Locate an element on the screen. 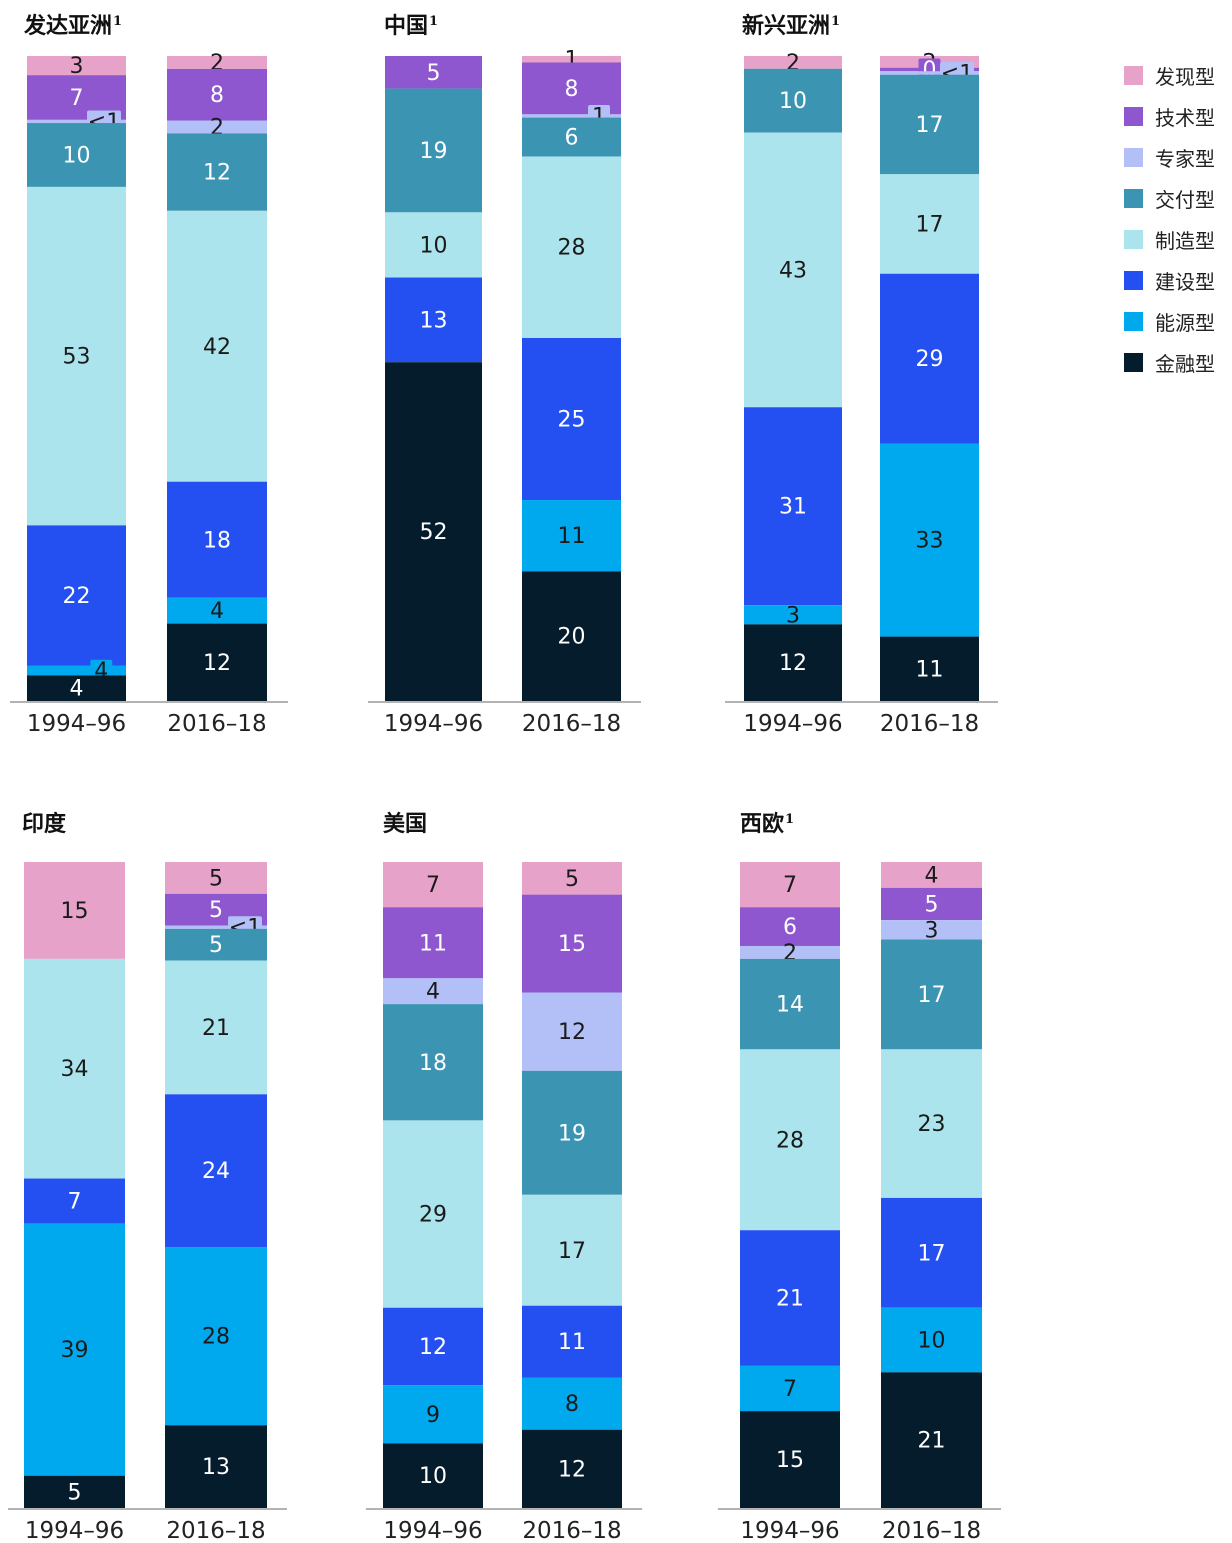 This screenshot has width=1232, height=1543. segment-value-label: 43 is located at coordinates (793, 270).